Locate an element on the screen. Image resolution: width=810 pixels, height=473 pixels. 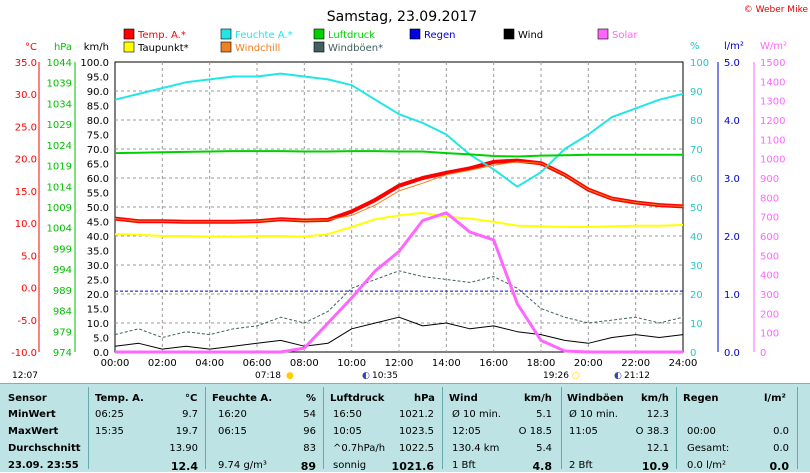
y-tick-label: 100.0 is located at coordinates (94, 63).